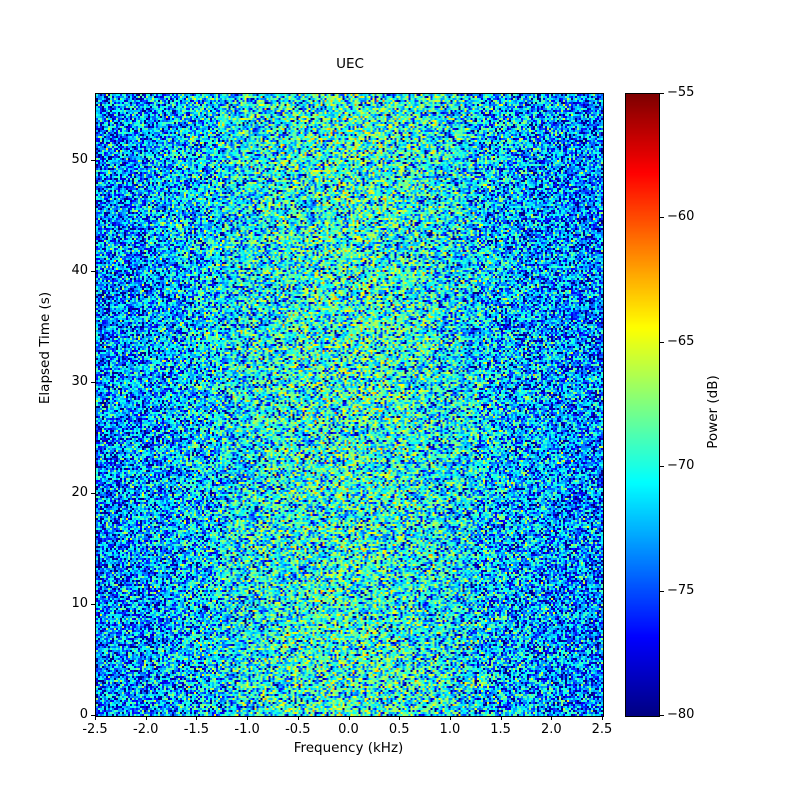 The height and width of the screenshot is (800, 800). Describe the element at coordinates (450, 729) in the screenshot. I see `x-tick-label: 1.0` at that location.